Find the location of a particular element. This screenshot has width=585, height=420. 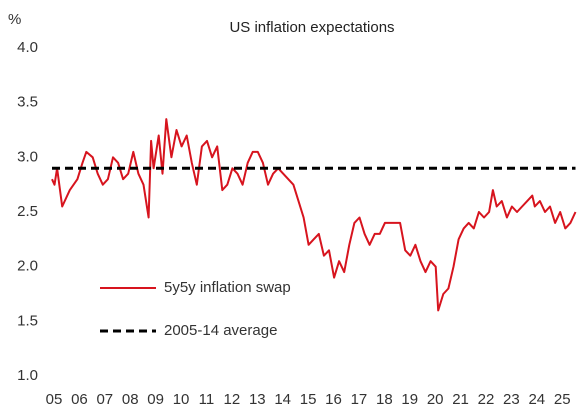

x-tick-label: 20 is located at coordinates (435, 399).